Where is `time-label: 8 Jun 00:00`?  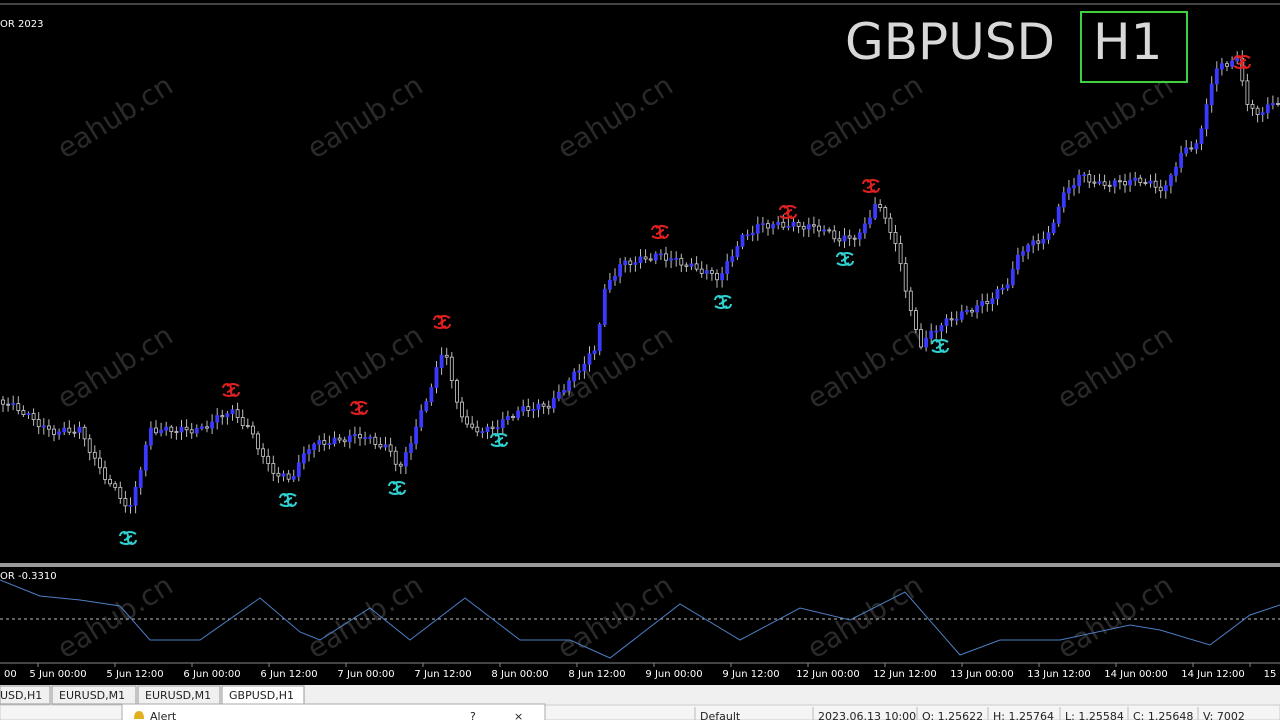
time-label: 8 Jun 00:00 is located at coordinates (519, 674).